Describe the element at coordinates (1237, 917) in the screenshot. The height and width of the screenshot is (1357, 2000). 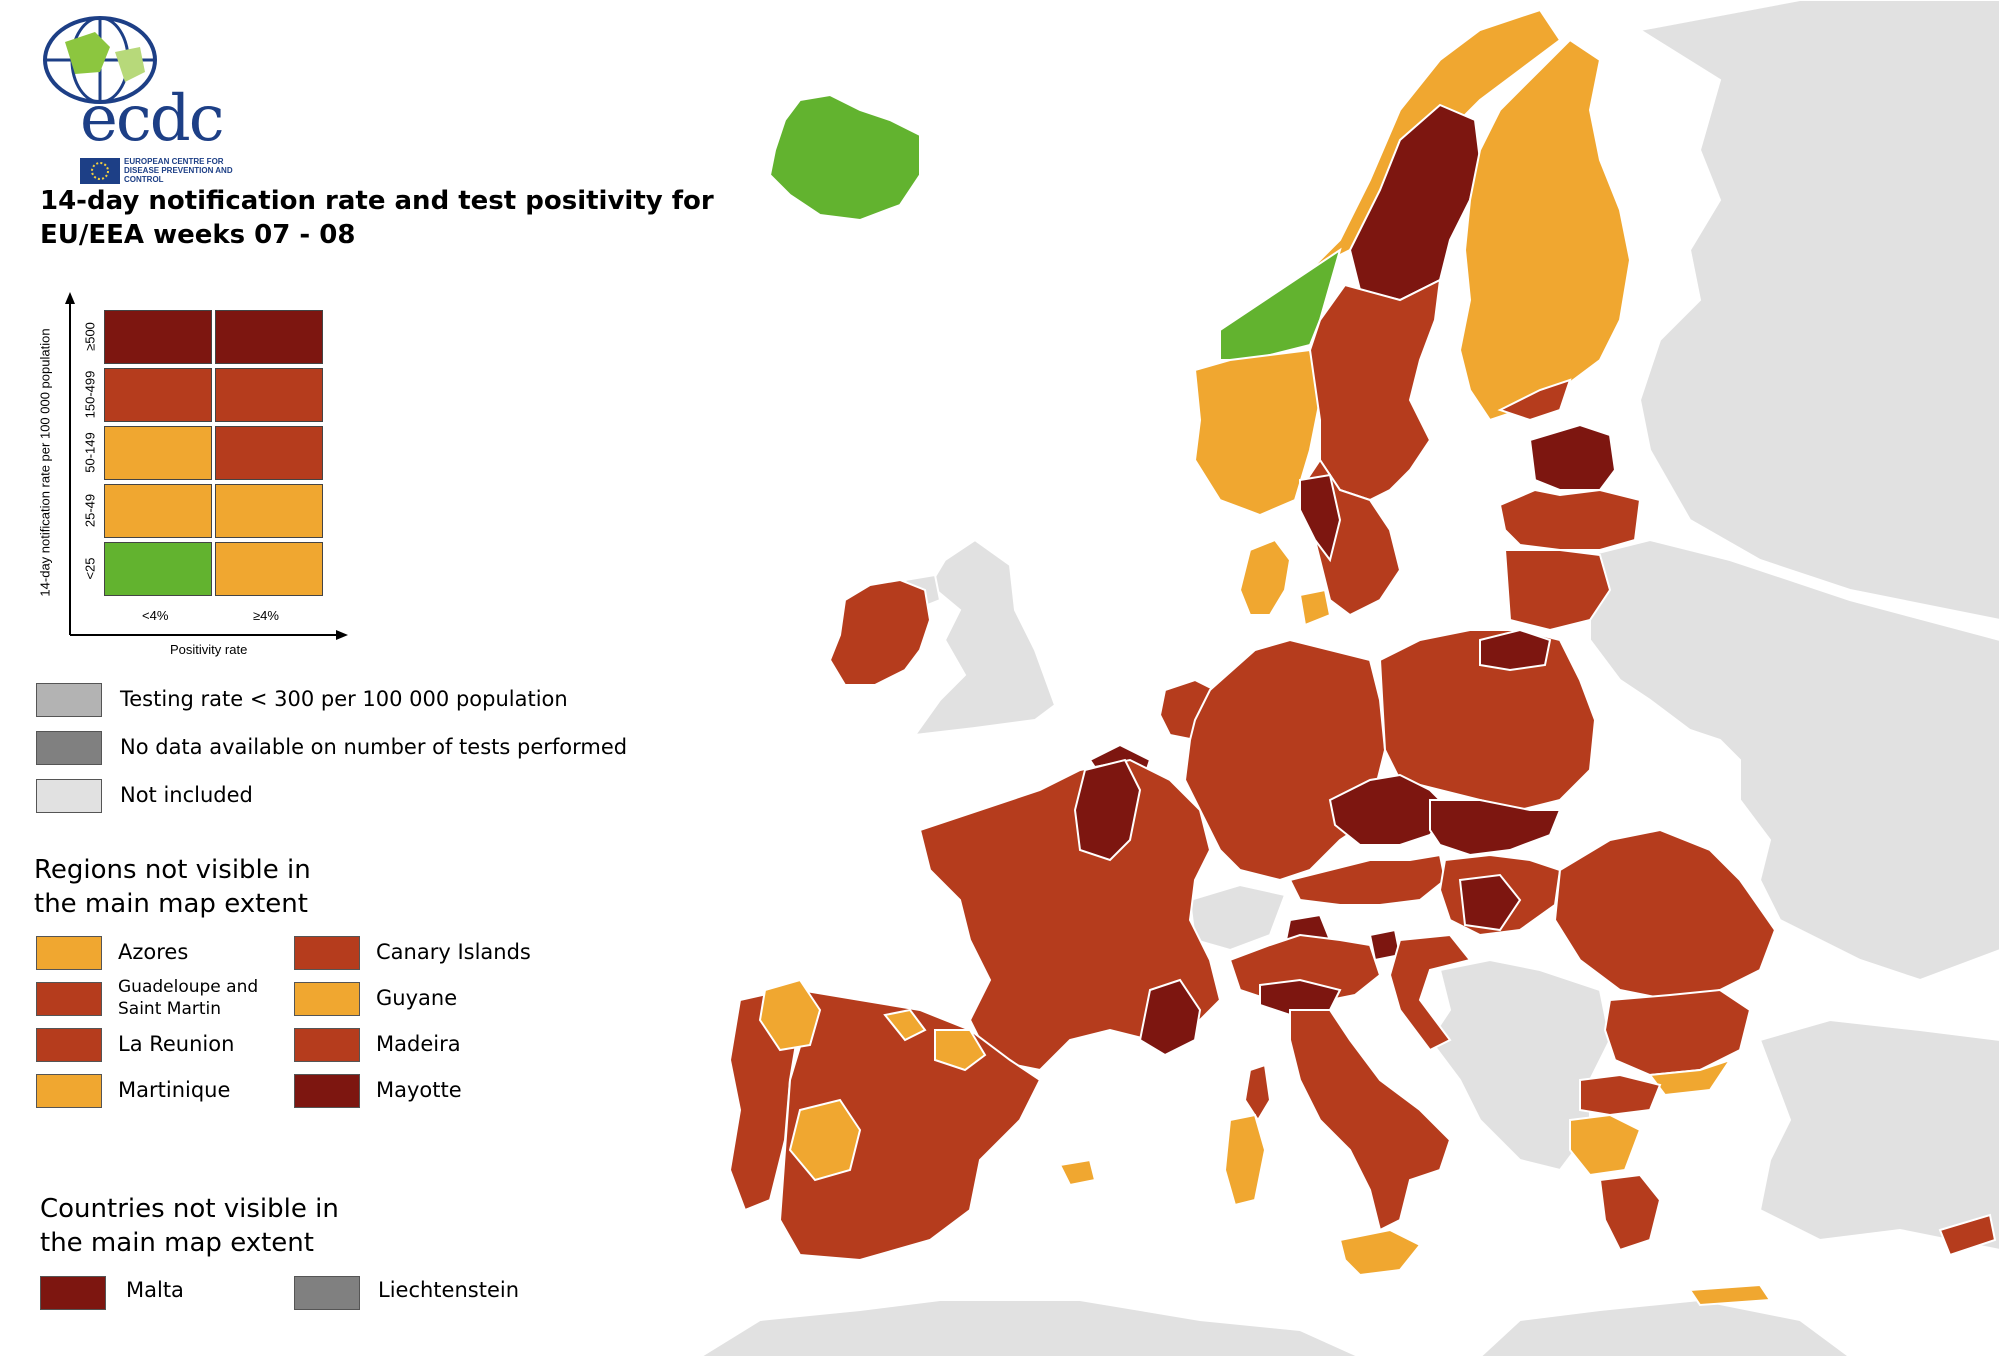
I see `switzerland` at that location.